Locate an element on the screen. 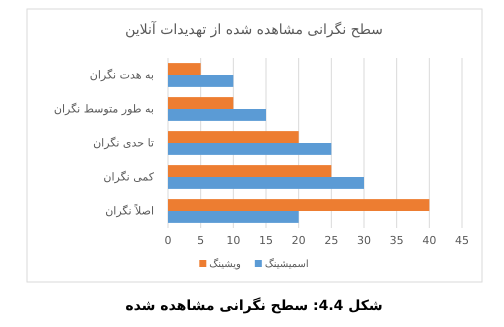 The height and width of the screenshot is (327, 504). x-tick-label: 40 is located at coordinates (429, 240).